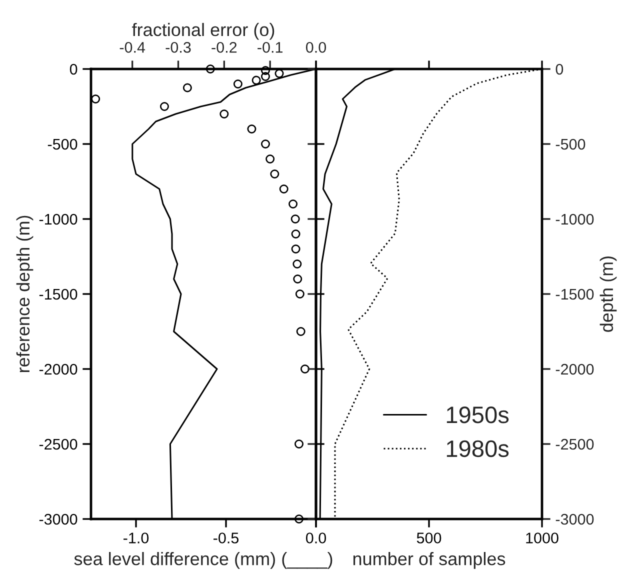 Image resolution: width=623 pixels, height=576 pixels. Describe the element at coordinates (429, 538) in the screenshot. I see `x-tick-label: 500` at that location.